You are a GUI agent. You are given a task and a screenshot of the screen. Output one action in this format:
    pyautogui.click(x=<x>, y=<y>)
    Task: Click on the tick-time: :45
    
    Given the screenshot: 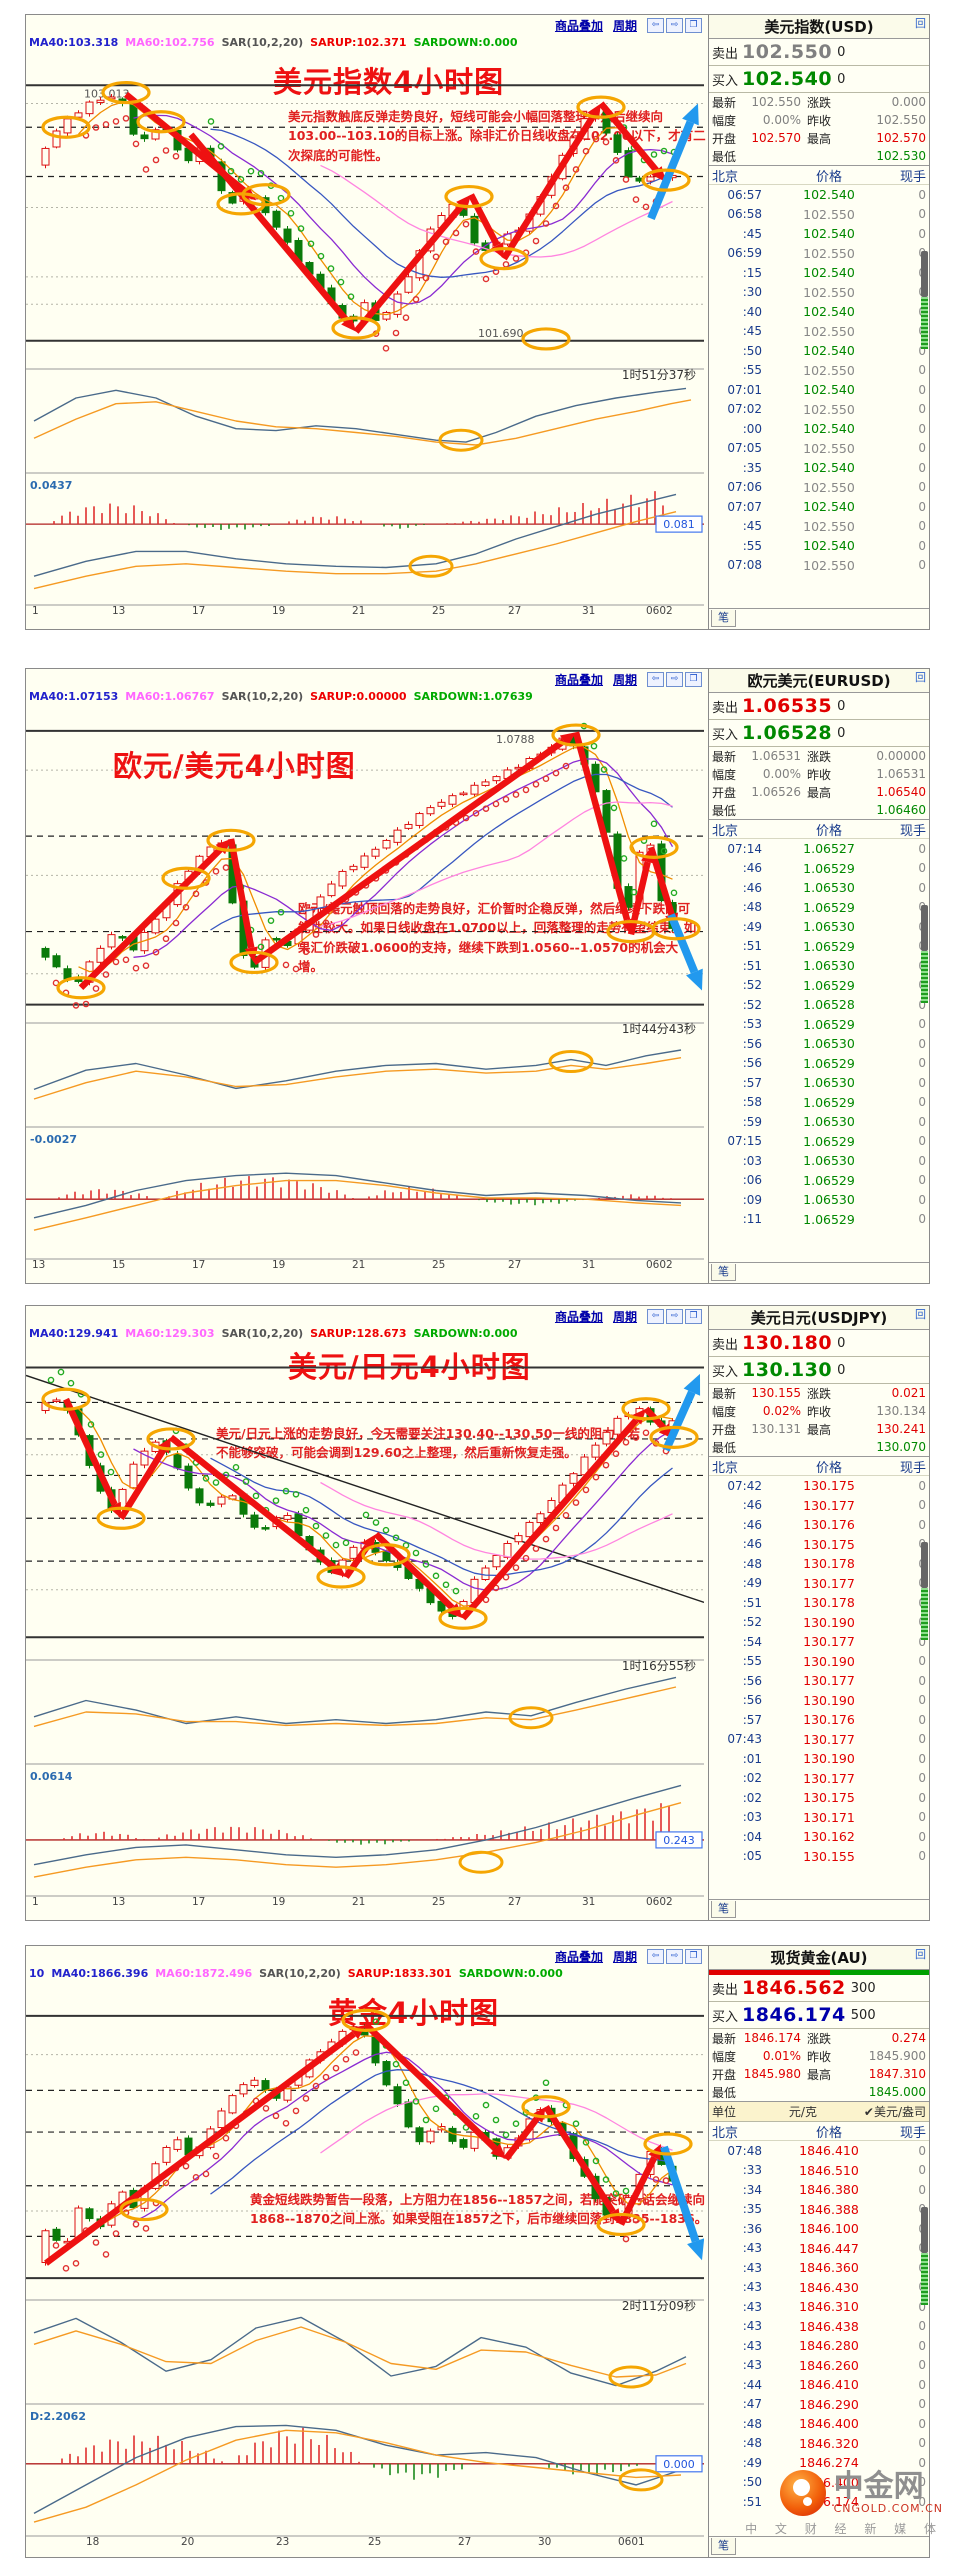 What is the action you would take?
    pyautogui.click(x=752, y=331)
    